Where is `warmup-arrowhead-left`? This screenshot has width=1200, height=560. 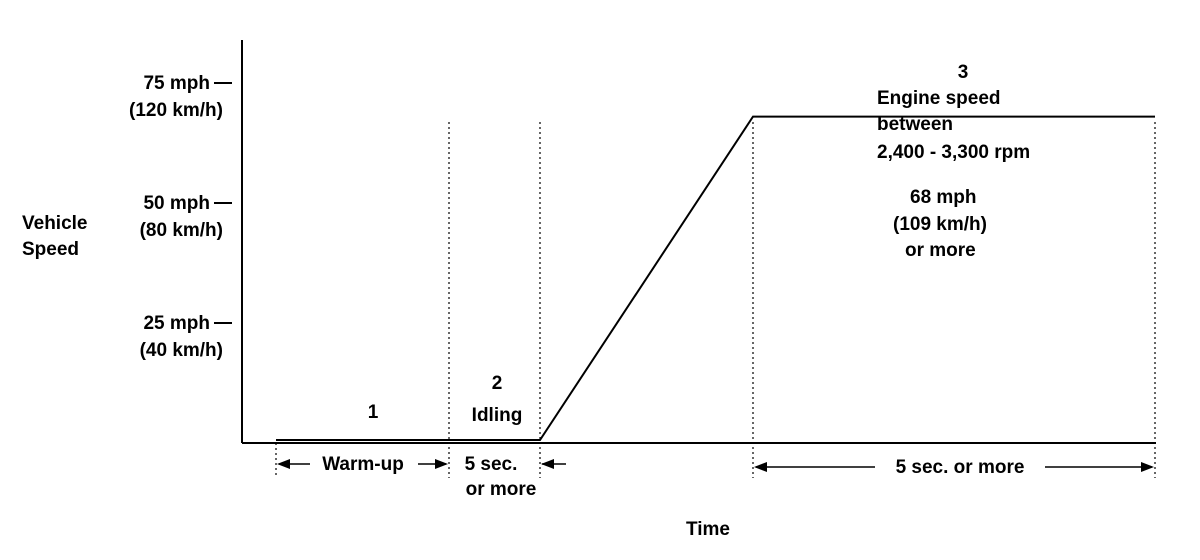 warmup-arrowhead-left is located at coordinates (283, 464).